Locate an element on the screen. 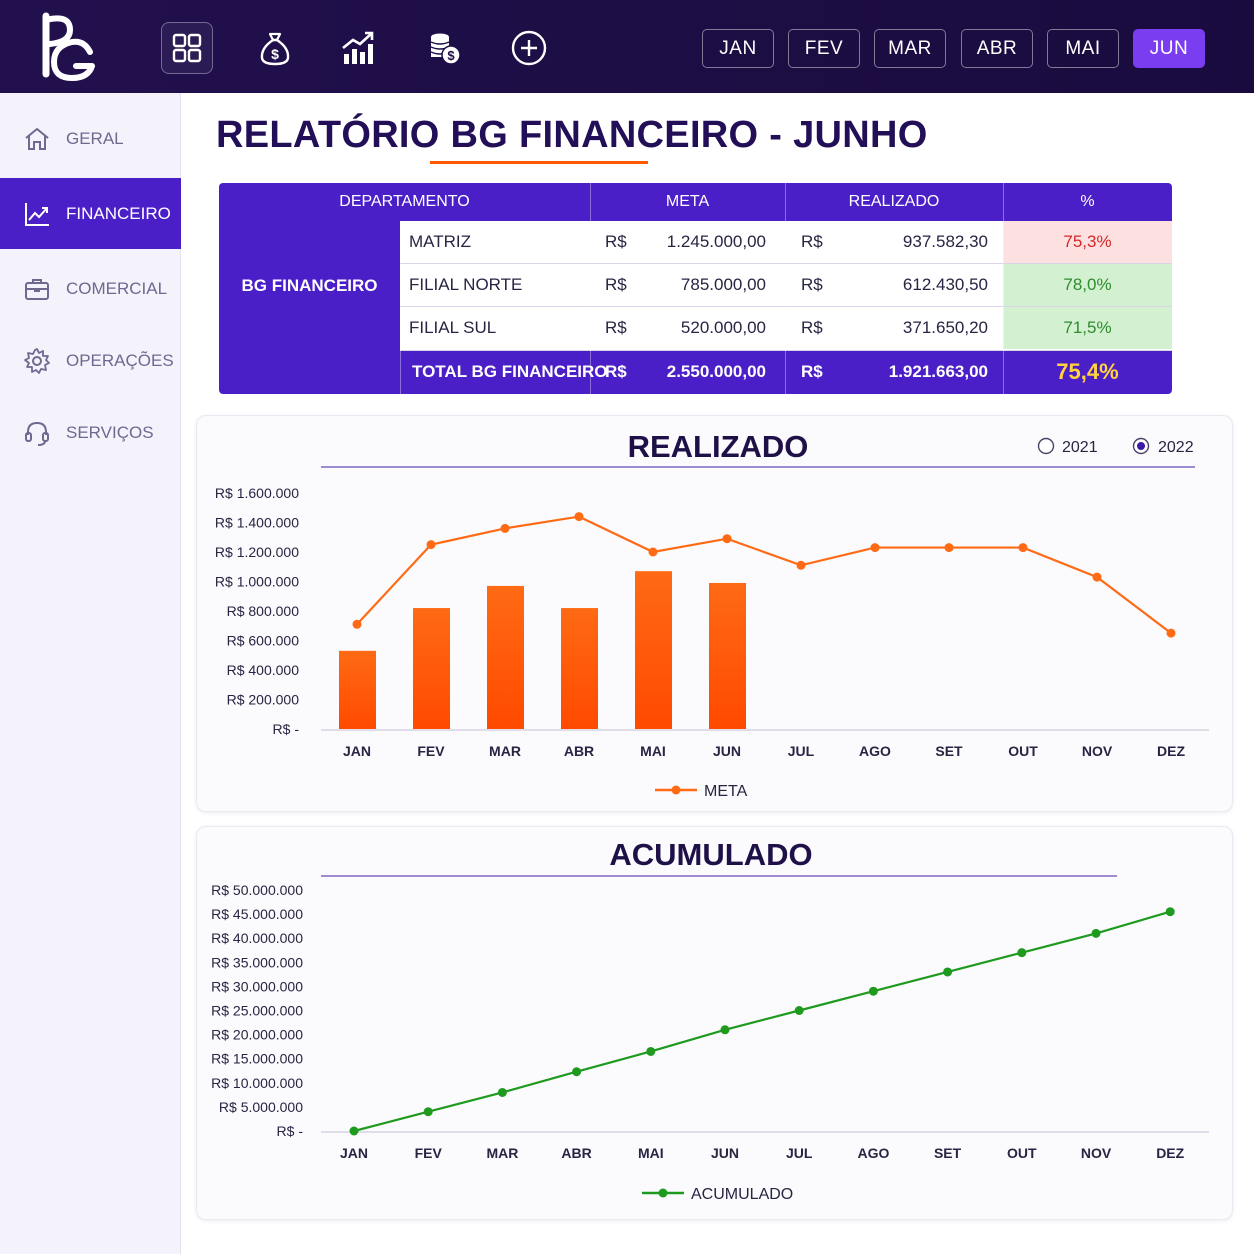  y-tick-label: R$ - is located at coordinates (290, 1131).